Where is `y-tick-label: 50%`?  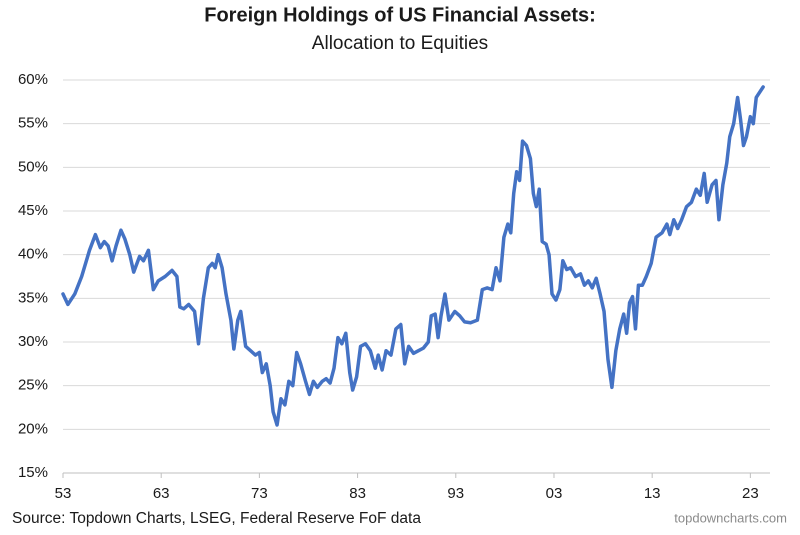
y-tick-label: 50% is located at coordinates (33, 166).